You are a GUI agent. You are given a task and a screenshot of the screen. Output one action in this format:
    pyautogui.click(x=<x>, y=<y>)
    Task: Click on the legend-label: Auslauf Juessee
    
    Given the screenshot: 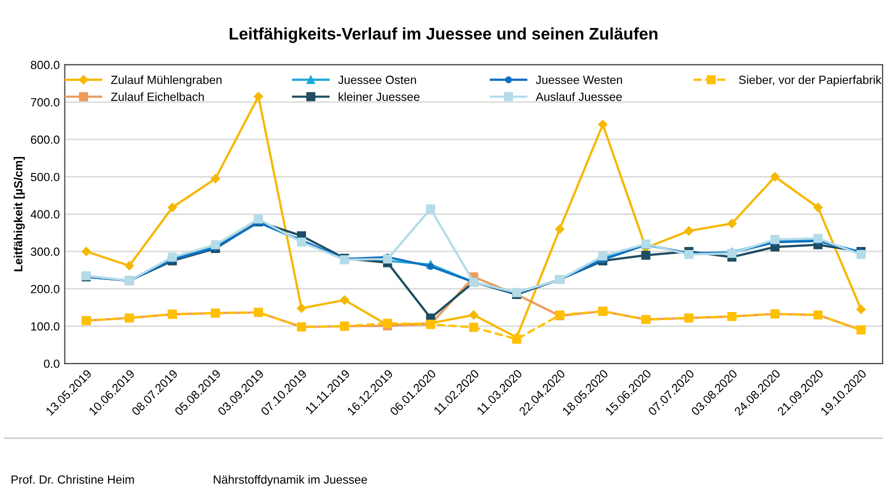 What is the action you would take?
    pyautogui.click(x=579, y=96)
    